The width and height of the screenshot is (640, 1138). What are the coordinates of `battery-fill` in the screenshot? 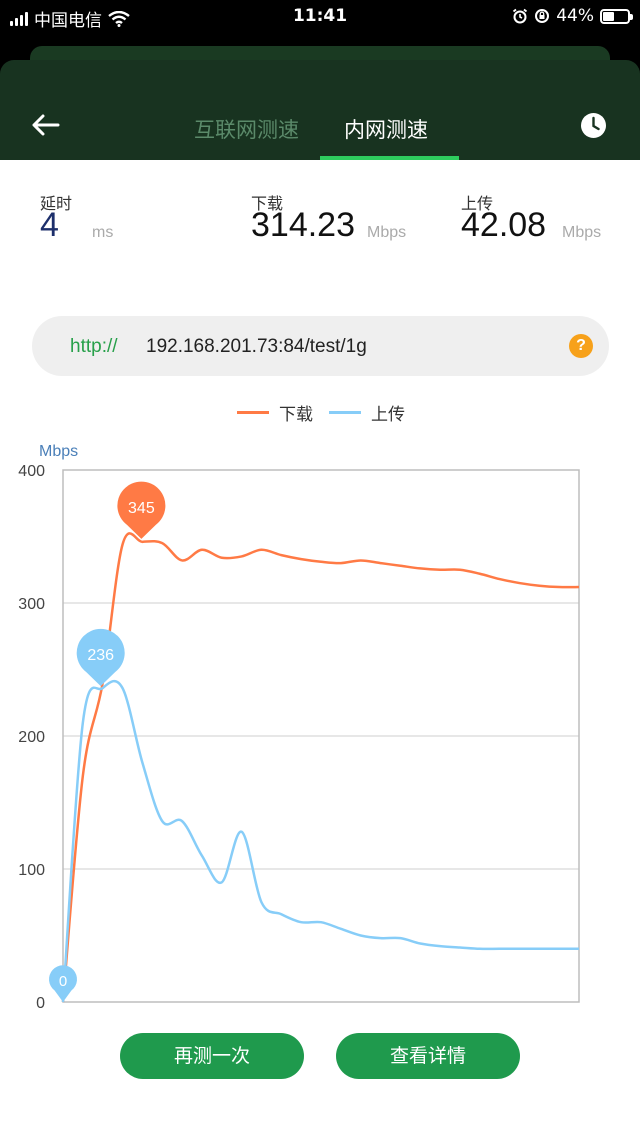 It's located at (608, 16).